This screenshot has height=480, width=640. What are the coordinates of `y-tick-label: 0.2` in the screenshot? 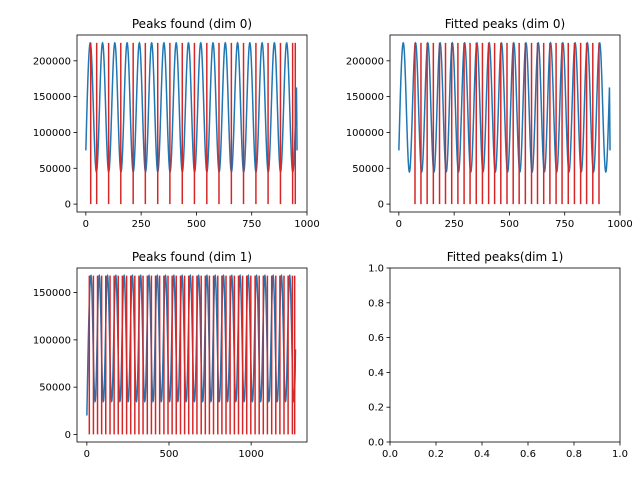 It's located at (376, 408).